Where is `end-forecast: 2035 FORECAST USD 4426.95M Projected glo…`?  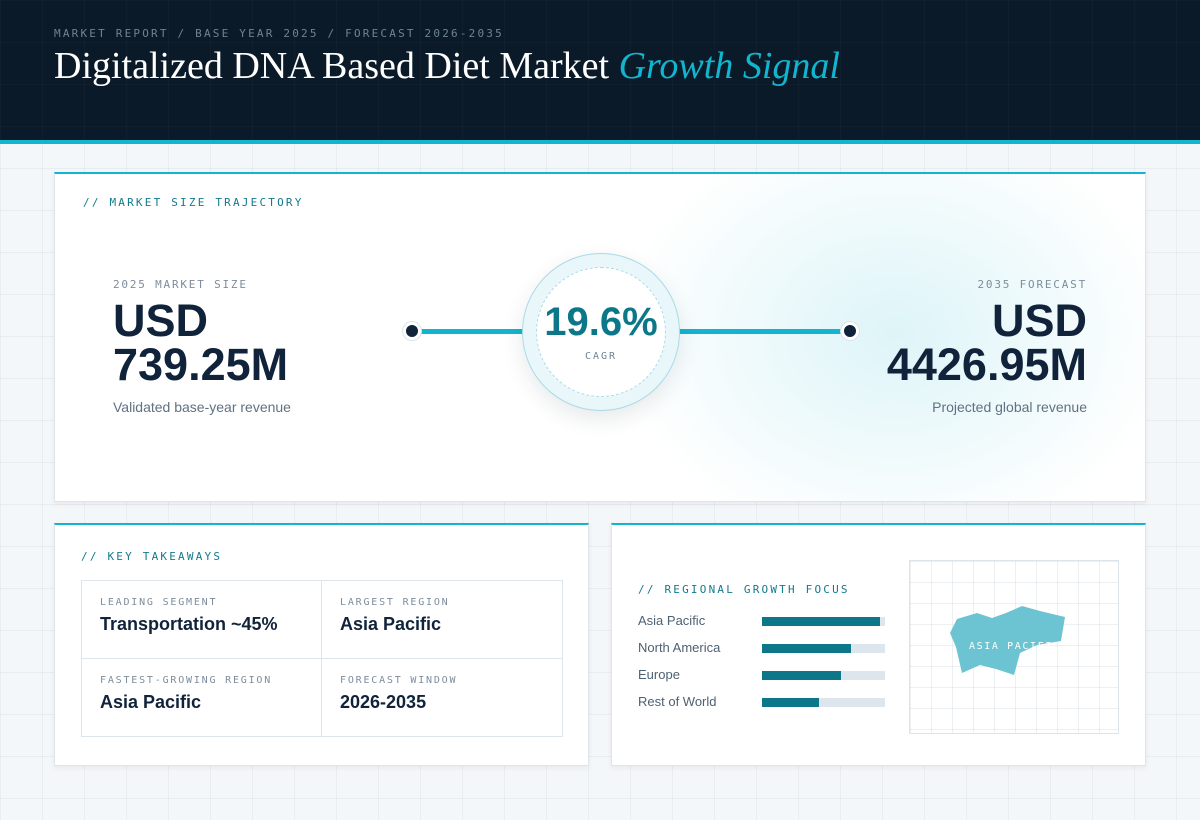
end-forecast: 2035 FORECAST USD 4426.95M Projected glo… is located at coordinates (987, 346).